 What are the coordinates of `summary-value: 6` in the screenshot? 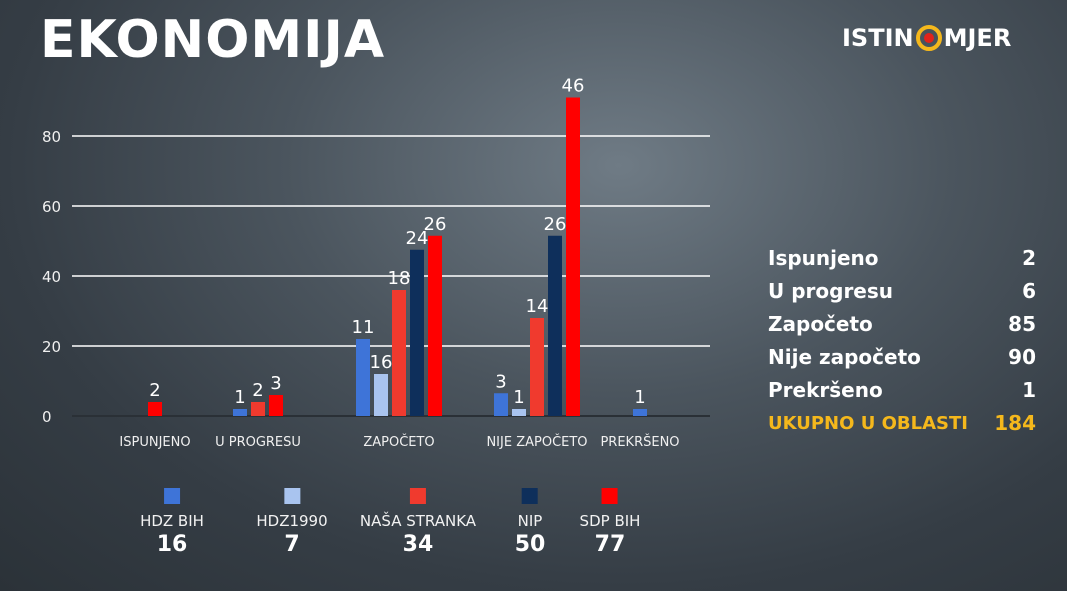 It's located at (1029, 291).